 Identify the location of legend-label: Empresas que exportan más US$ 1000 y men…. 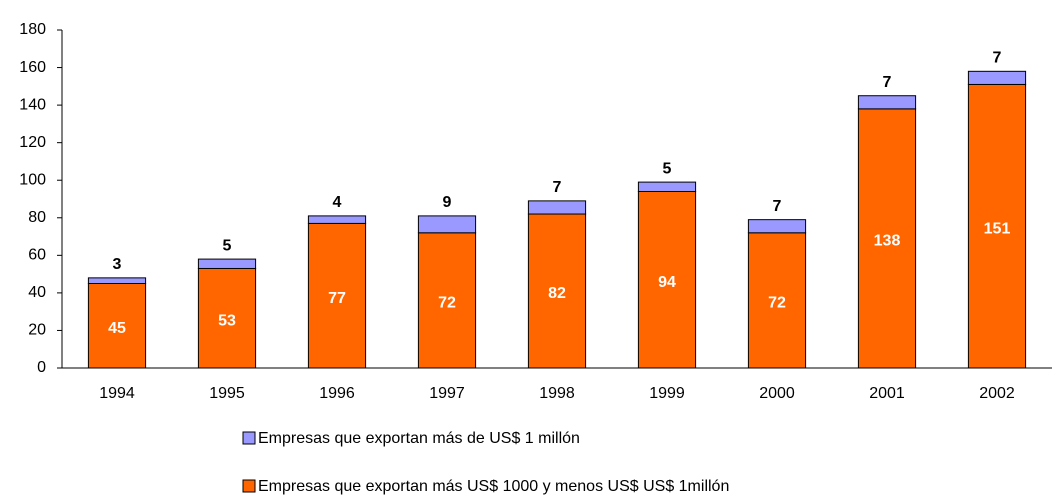
(493, 486).